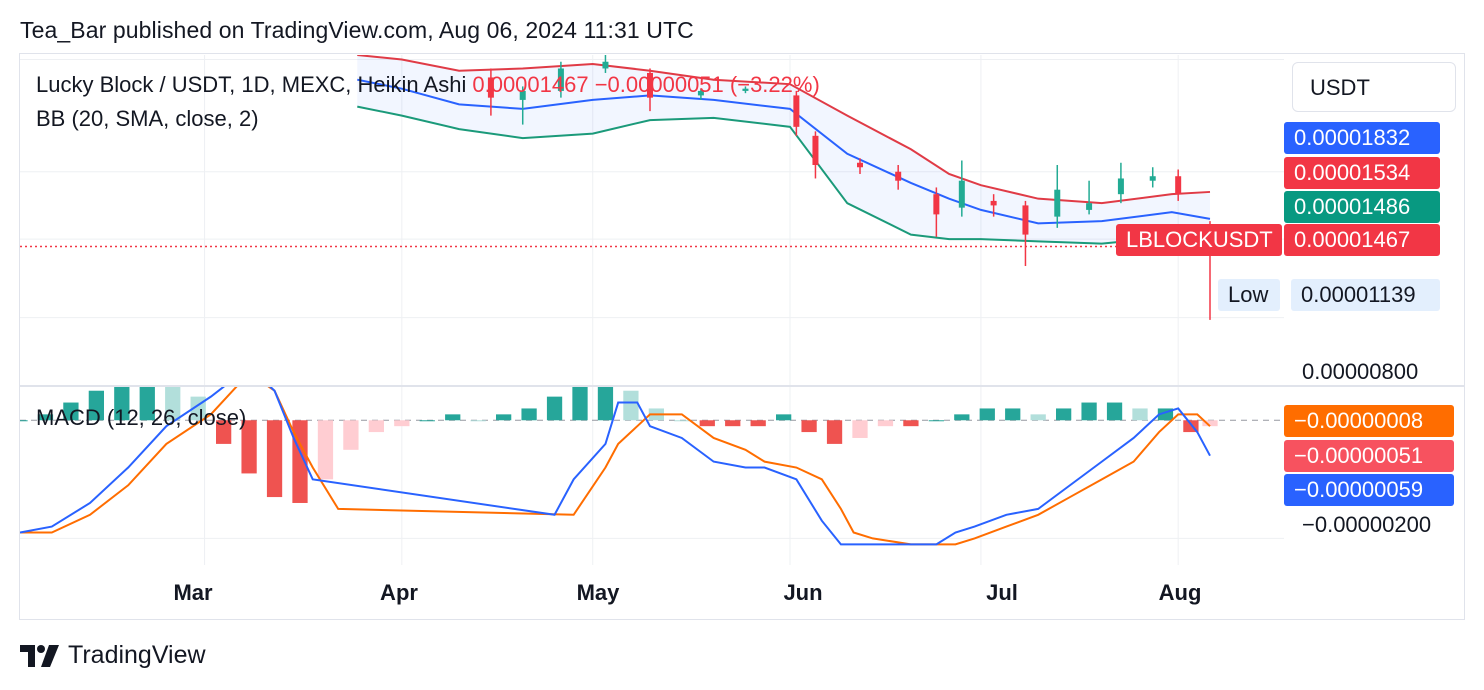 The height and width of the screenshot is (690, 1484). Describe the element at coordinates (1369, 421) in the screenshot. I see `histogram-tag: −0.00000008` at that location.